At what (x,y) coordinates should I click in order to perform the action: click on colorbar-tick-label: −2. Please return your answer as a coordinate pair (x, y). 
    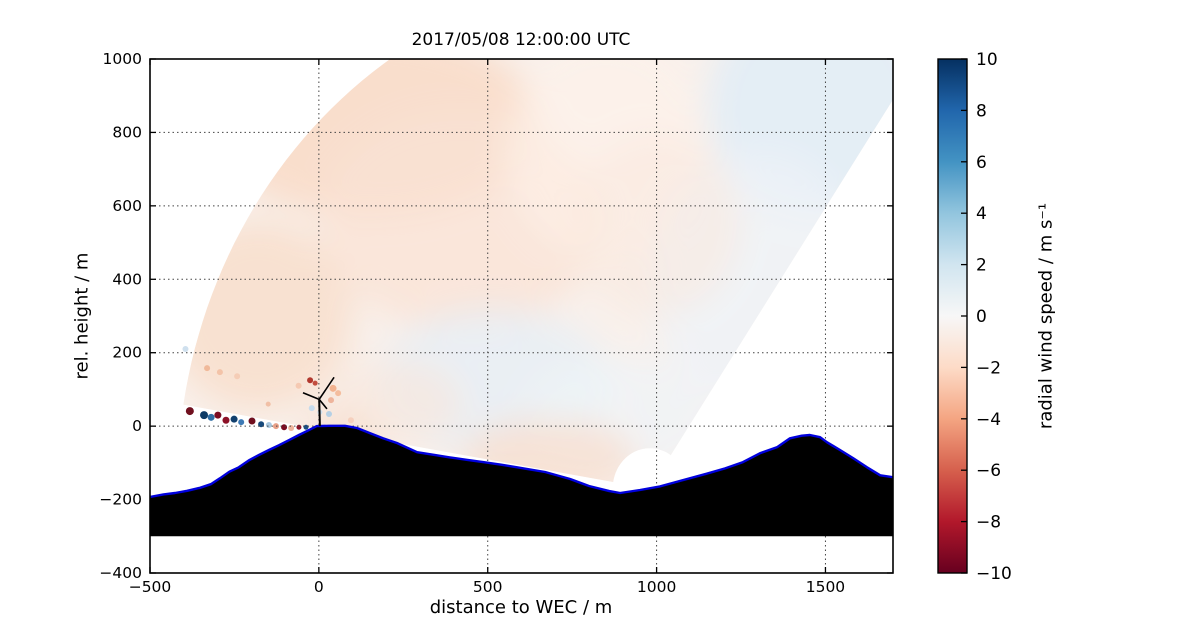
    Looking at the image, I should click on (988, 368).